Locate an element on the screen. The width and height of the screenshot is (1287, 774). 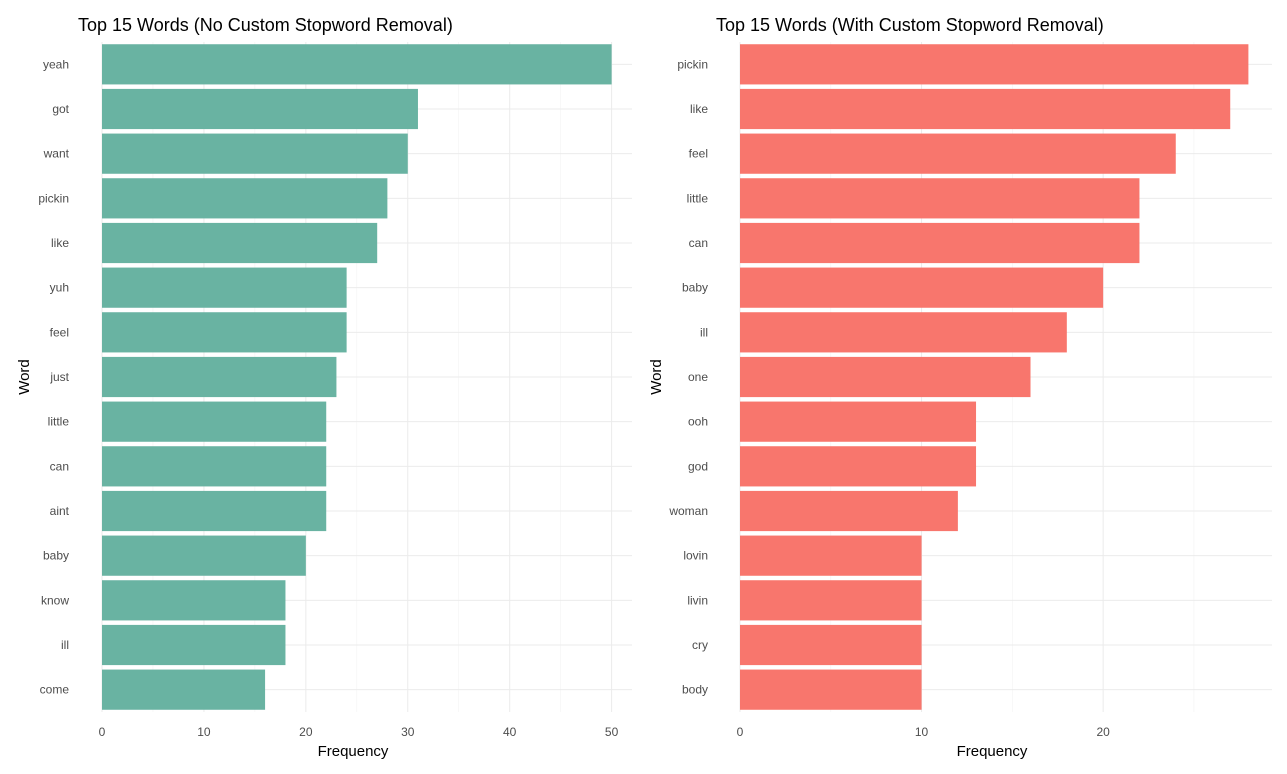
bar-want is located at coordinates (255, 153).